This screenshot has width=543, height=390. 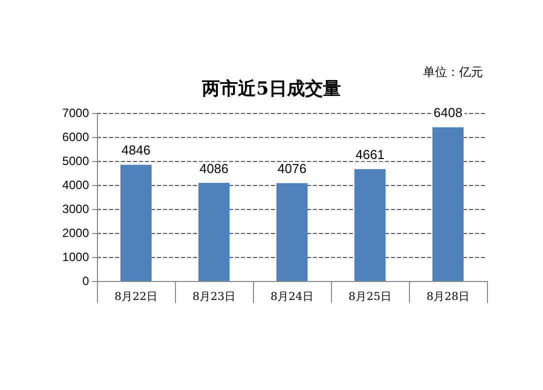 I want to click on data-label: 4846, so click(x=136, y=150).